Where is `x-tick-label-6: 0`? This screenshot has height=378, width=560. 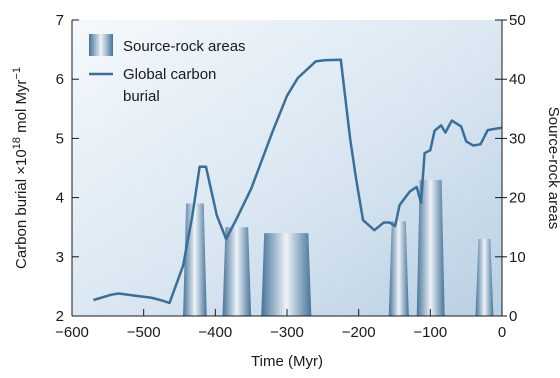 x-tick-label-6: 0 is located at coordinates (502, 332).